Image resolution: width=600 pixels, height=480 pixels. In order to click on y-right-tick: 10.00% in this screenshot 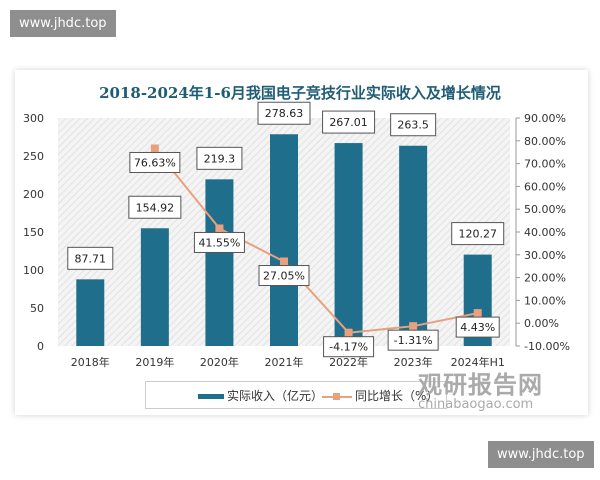, I will do `click(545, 300)`.